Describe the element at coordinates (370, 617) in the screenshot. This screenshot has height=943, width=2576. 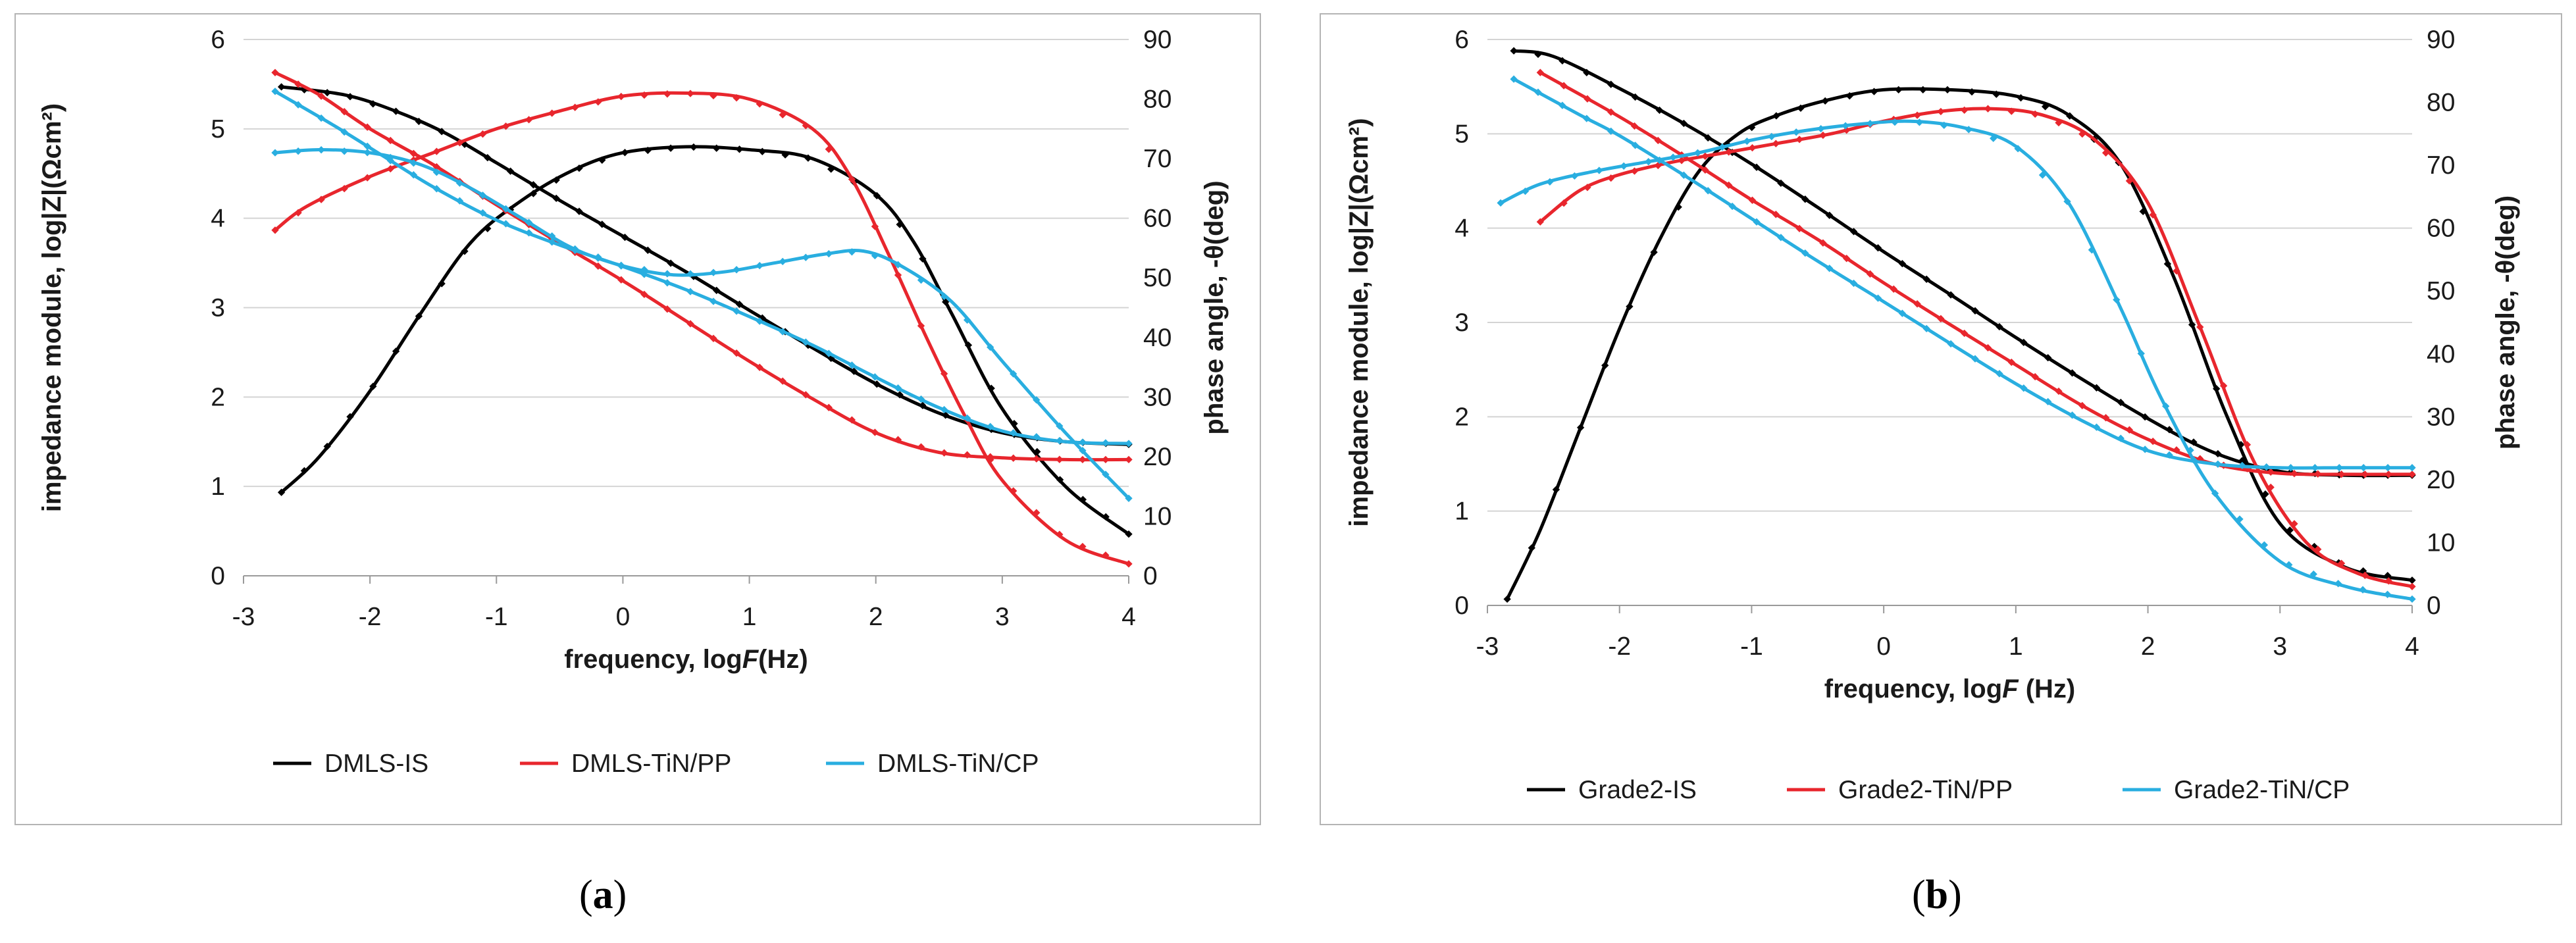
I see `x-tick-label: -2` at that location.